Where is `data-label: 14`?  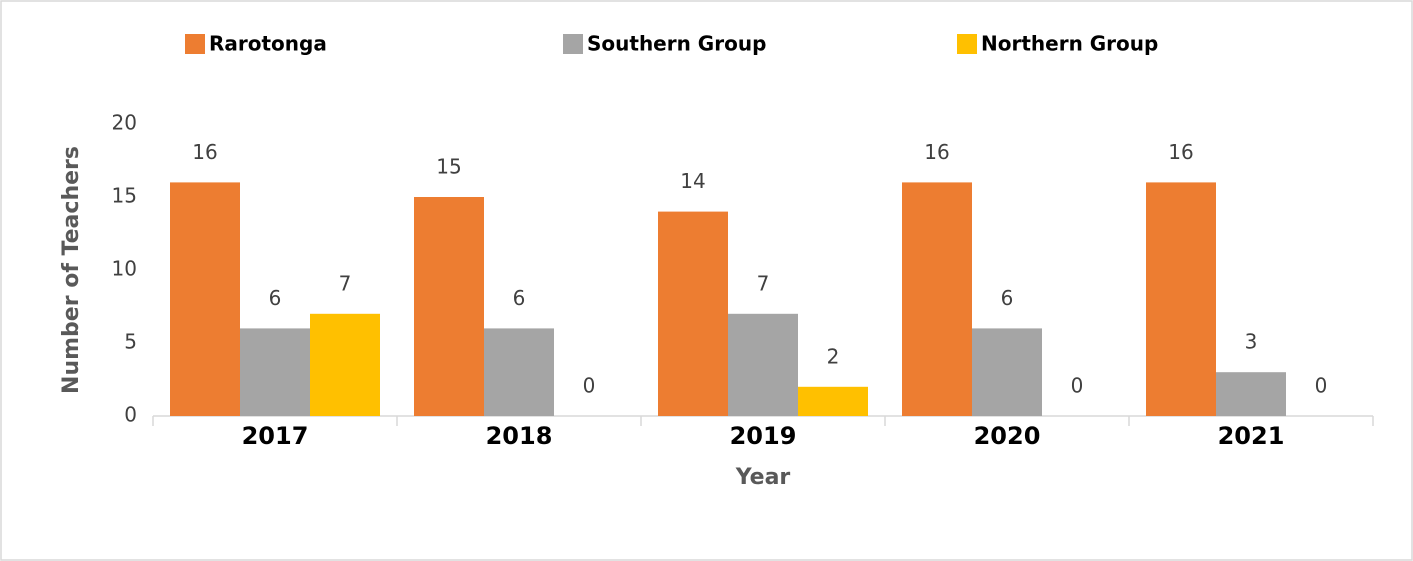 data-label: 14 is located at coordinates (692, 181).